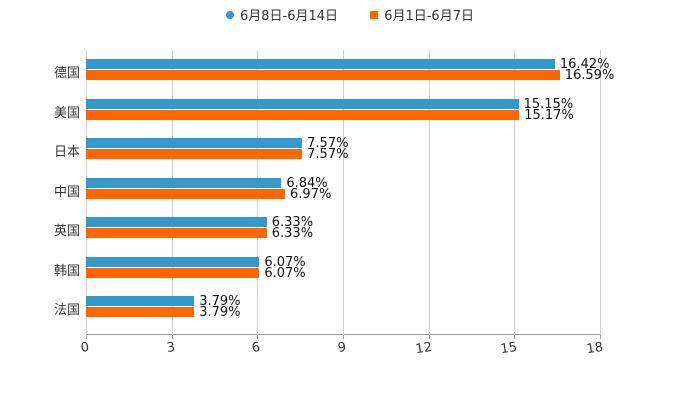 This screenshot has width=700, height=400. Describe the element at coordinates (66, 113) in the screenshot. I see `y-category-label: 美国` at that location.